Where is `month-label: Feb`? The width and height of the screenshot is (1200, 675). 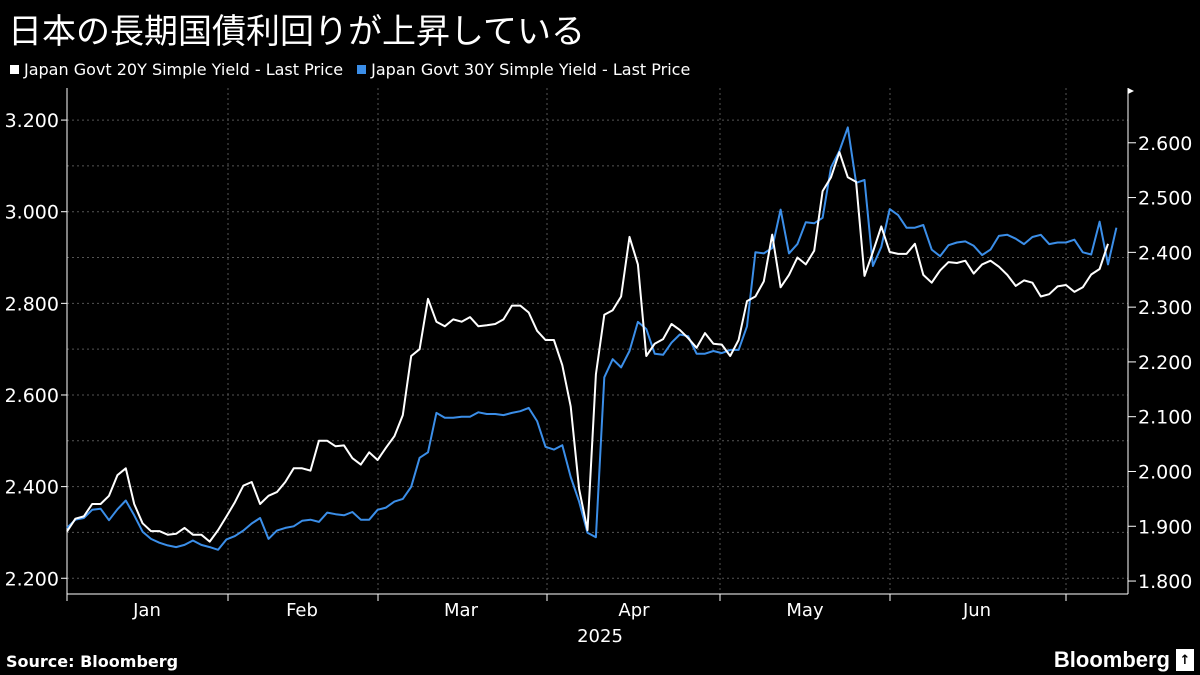 month-label: Feb is located at coordinates (302, 610).